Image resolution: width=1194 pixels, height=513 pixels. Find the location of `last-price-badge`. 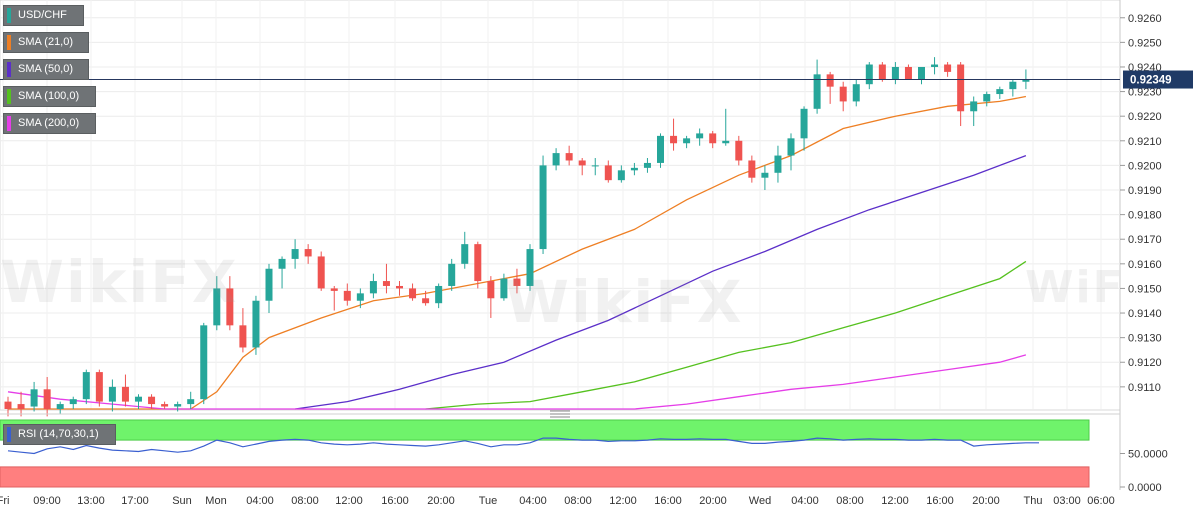

last-price-badge is located at coordinates (1158, 79).